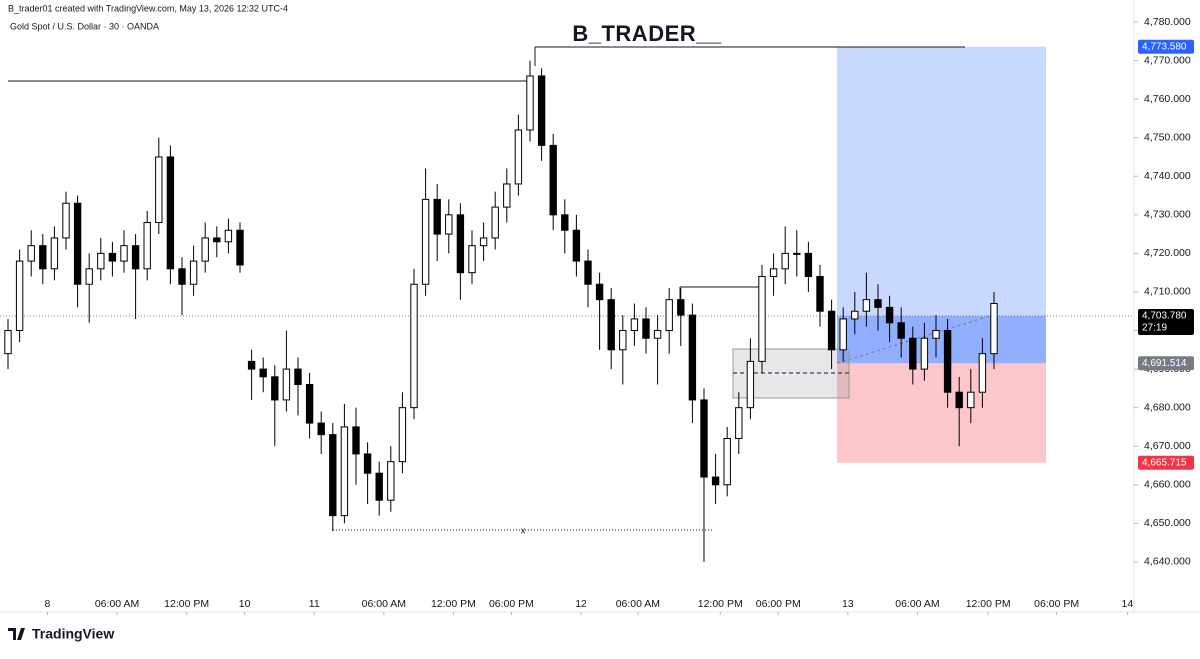 This screenshot has width=1200, height=659. What do you see at coordinates (314, 604) in the screenshot?
I see `x-tick-label: 11` at bounding box center [314, 604].